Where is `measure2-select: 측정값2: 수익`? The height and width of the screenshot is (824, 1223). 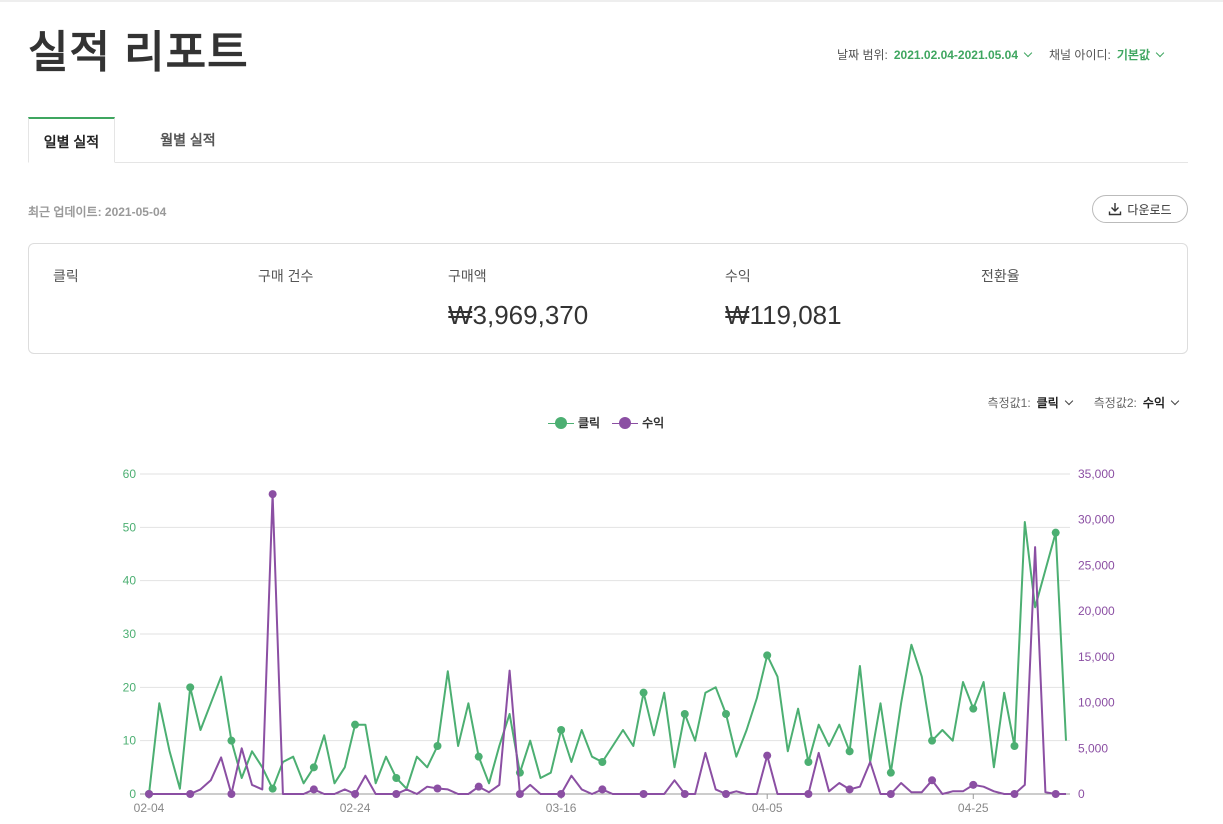 measure2-select: 측정값2: 수익 is located at coordinates (1136, 402).